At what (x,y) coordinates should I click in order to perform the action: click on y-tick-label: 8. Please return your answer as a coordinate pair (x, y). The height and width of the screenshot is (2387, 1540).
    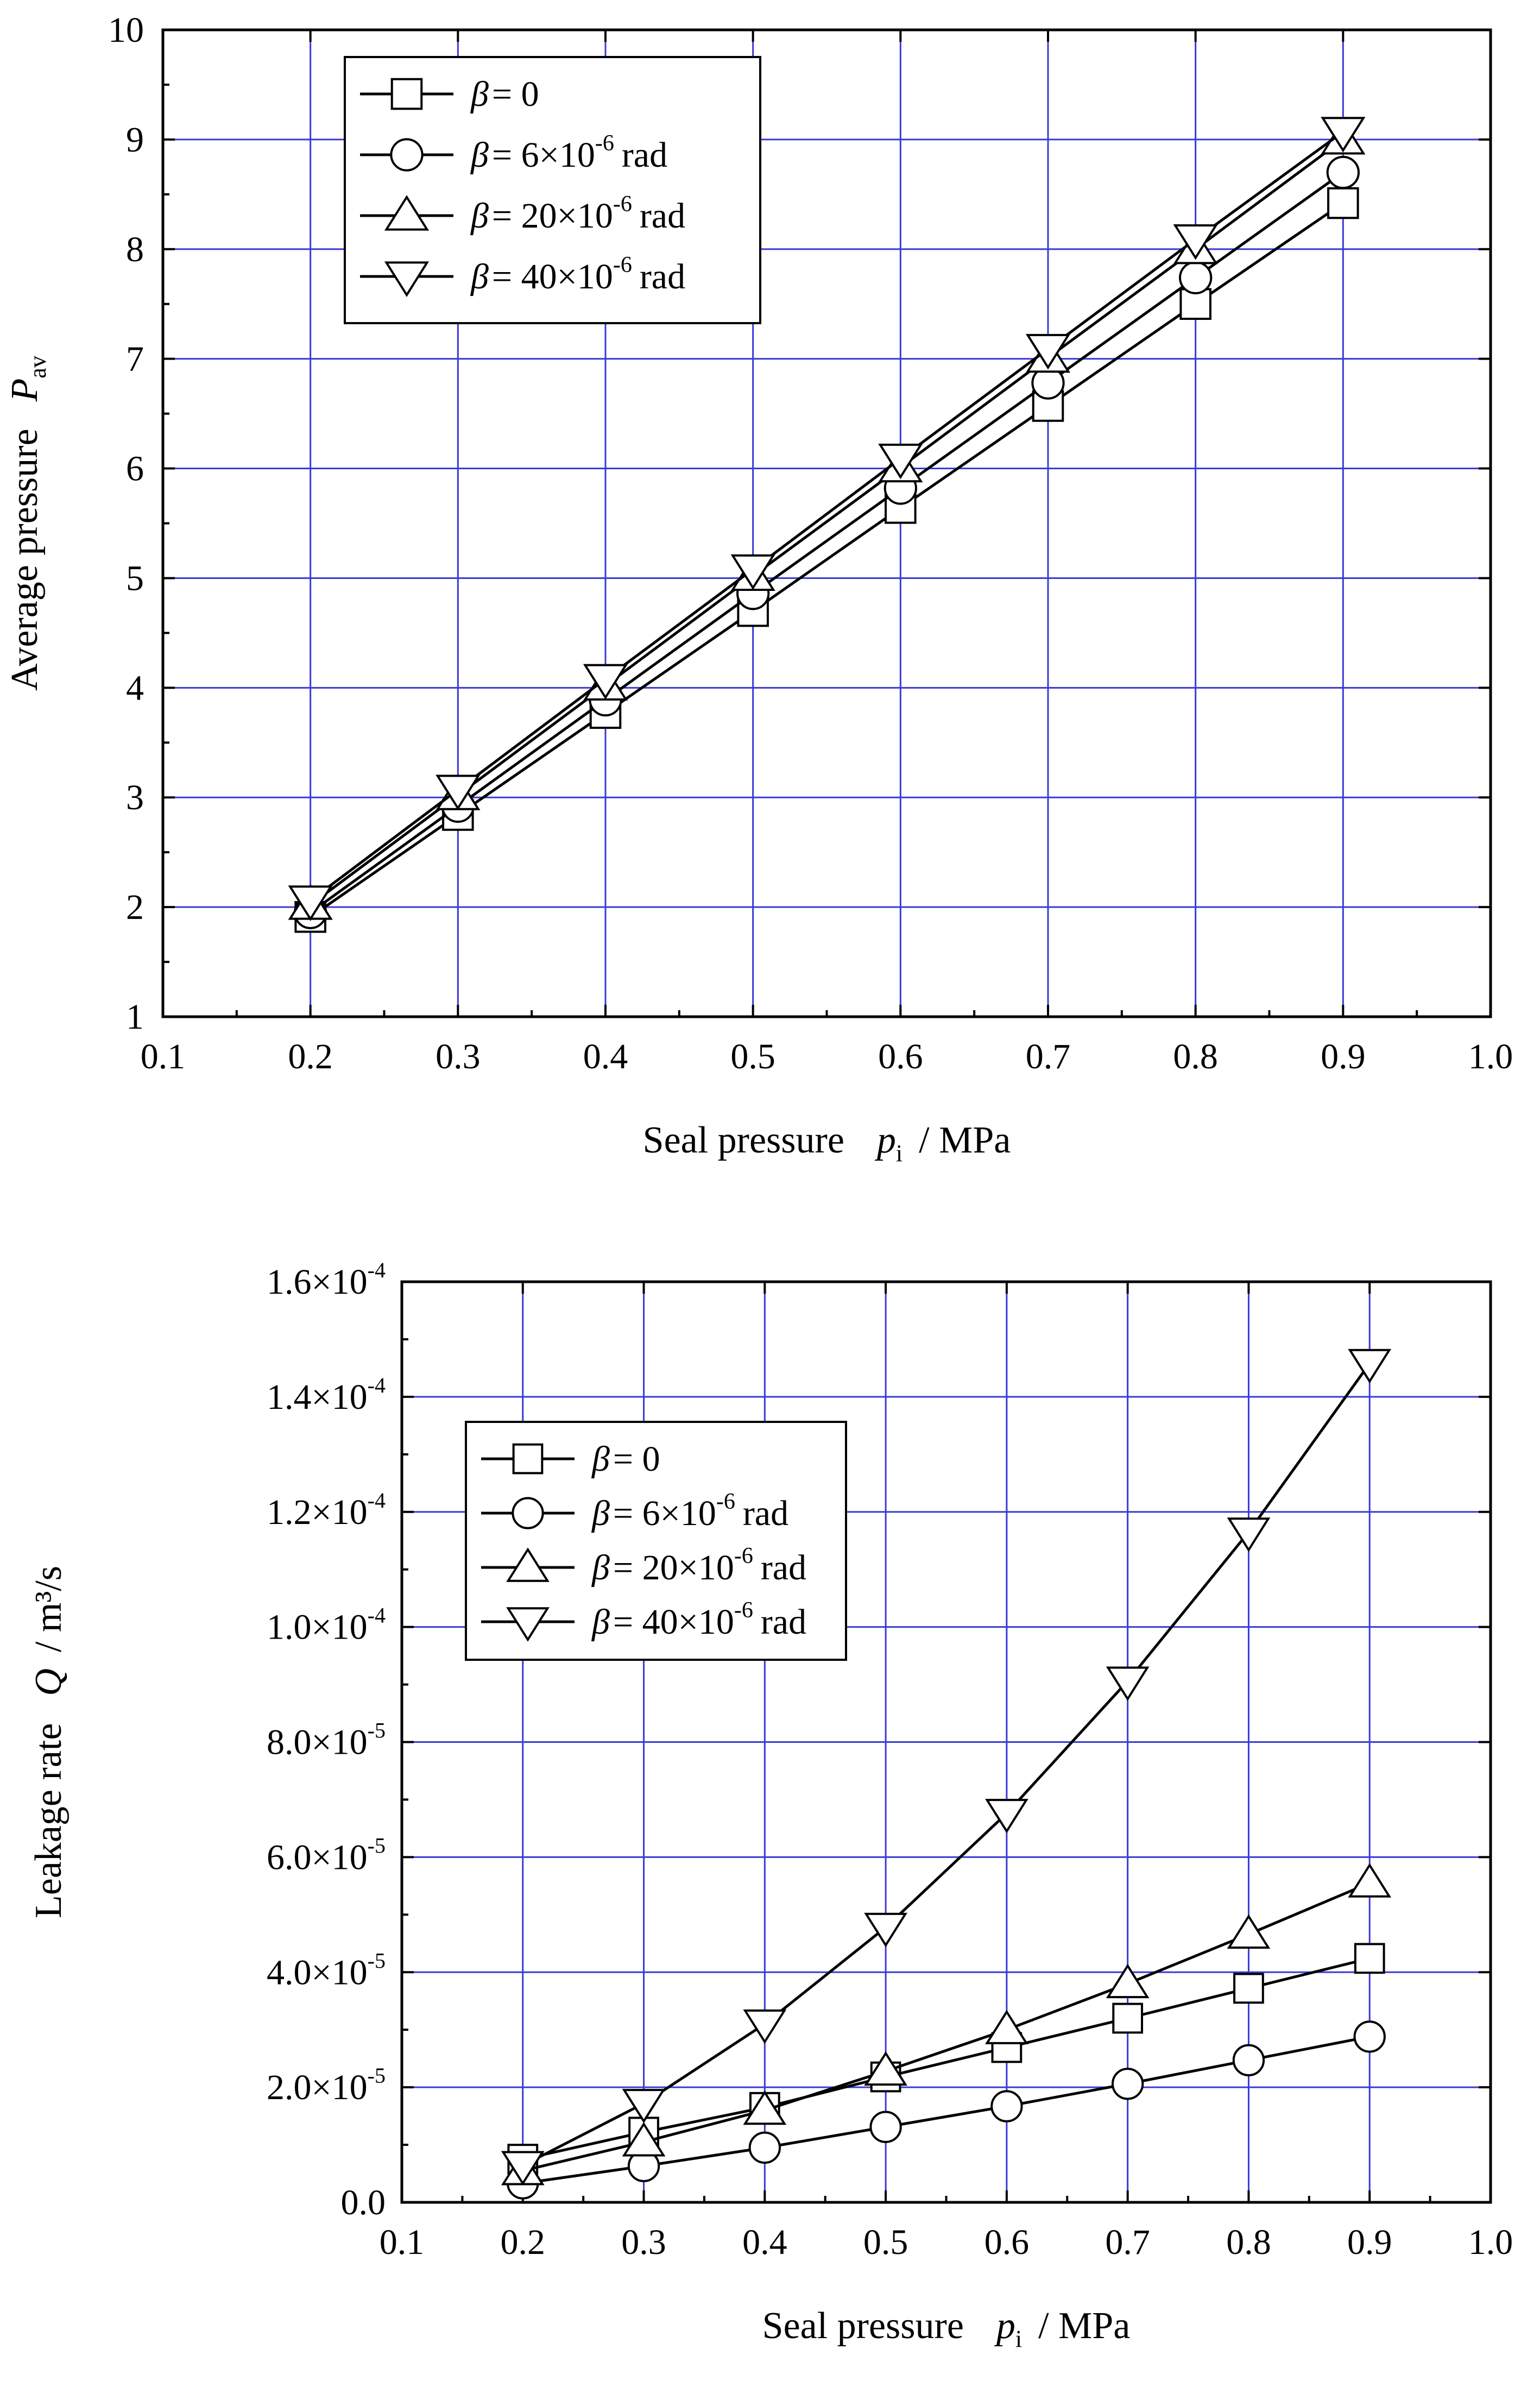
    Looking at the image, I should click on (135, 249).